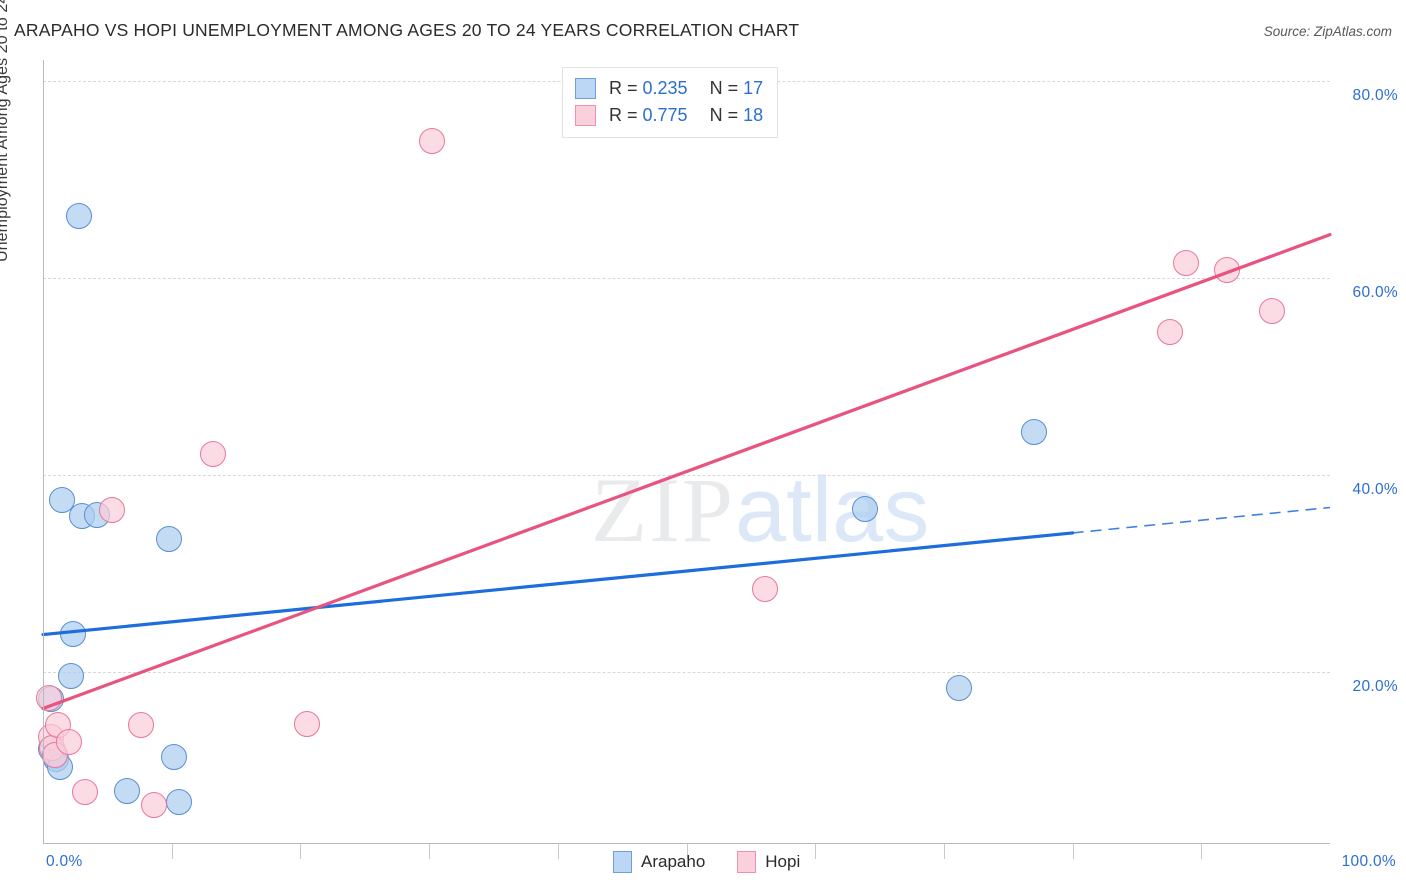 The width and height of the screenshot is (1406, 892). I want to click on n-value-hopi: 18, so click(753, 115).